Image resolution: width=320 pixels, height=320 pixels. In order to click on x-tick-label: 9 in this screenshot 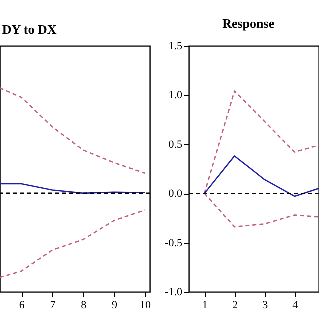, I will do `click(115, 306)`.